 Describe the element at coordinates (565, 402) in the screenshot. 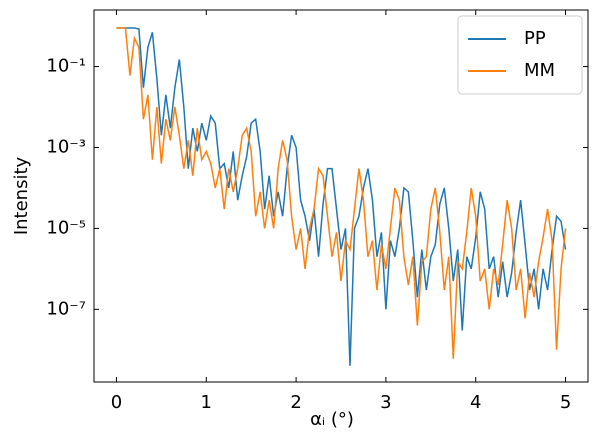

I see `x-tick-label: 5` at that location.